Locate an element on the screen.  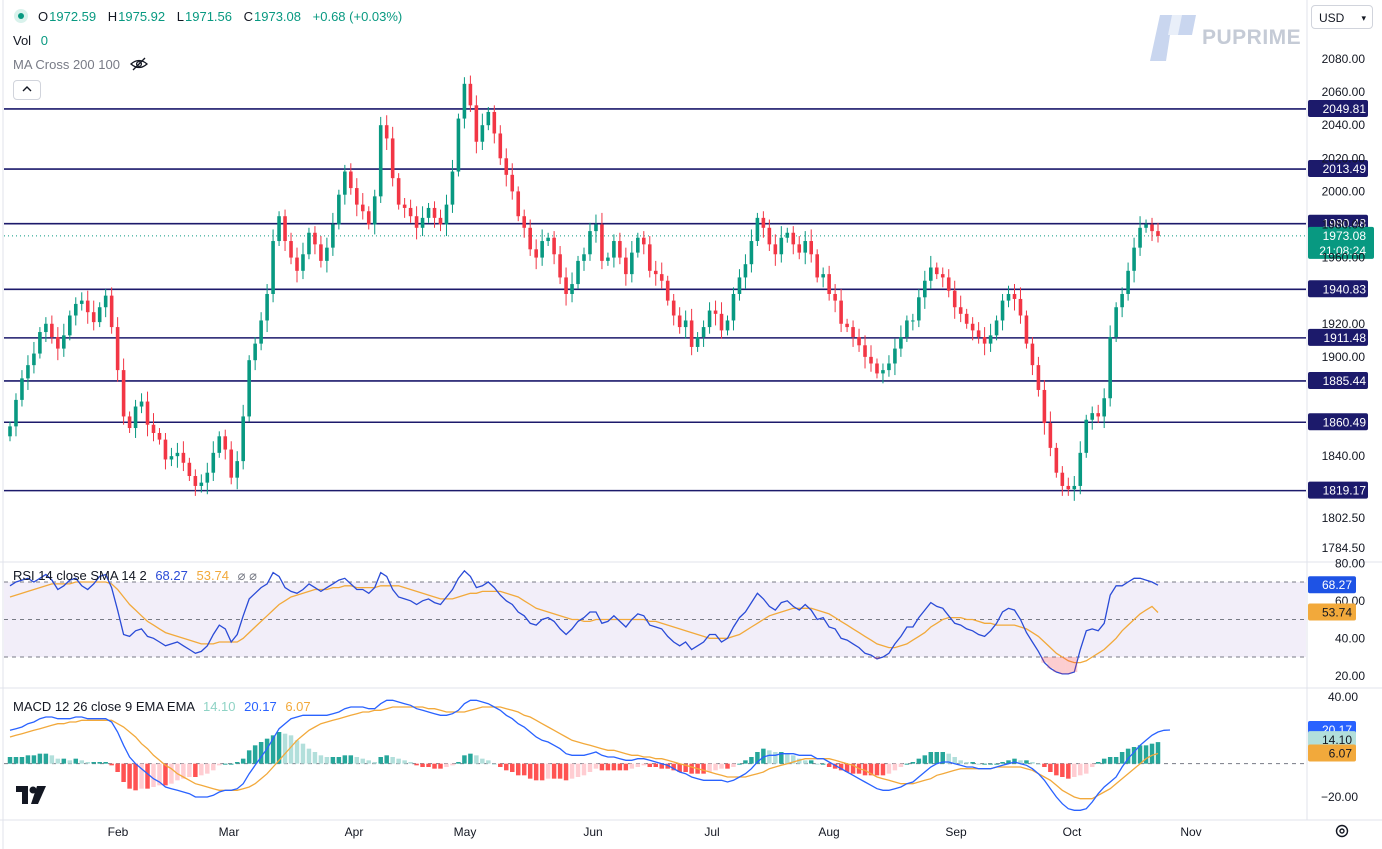
currency-select: USD ▾ is located at coordinates (1342, 17).